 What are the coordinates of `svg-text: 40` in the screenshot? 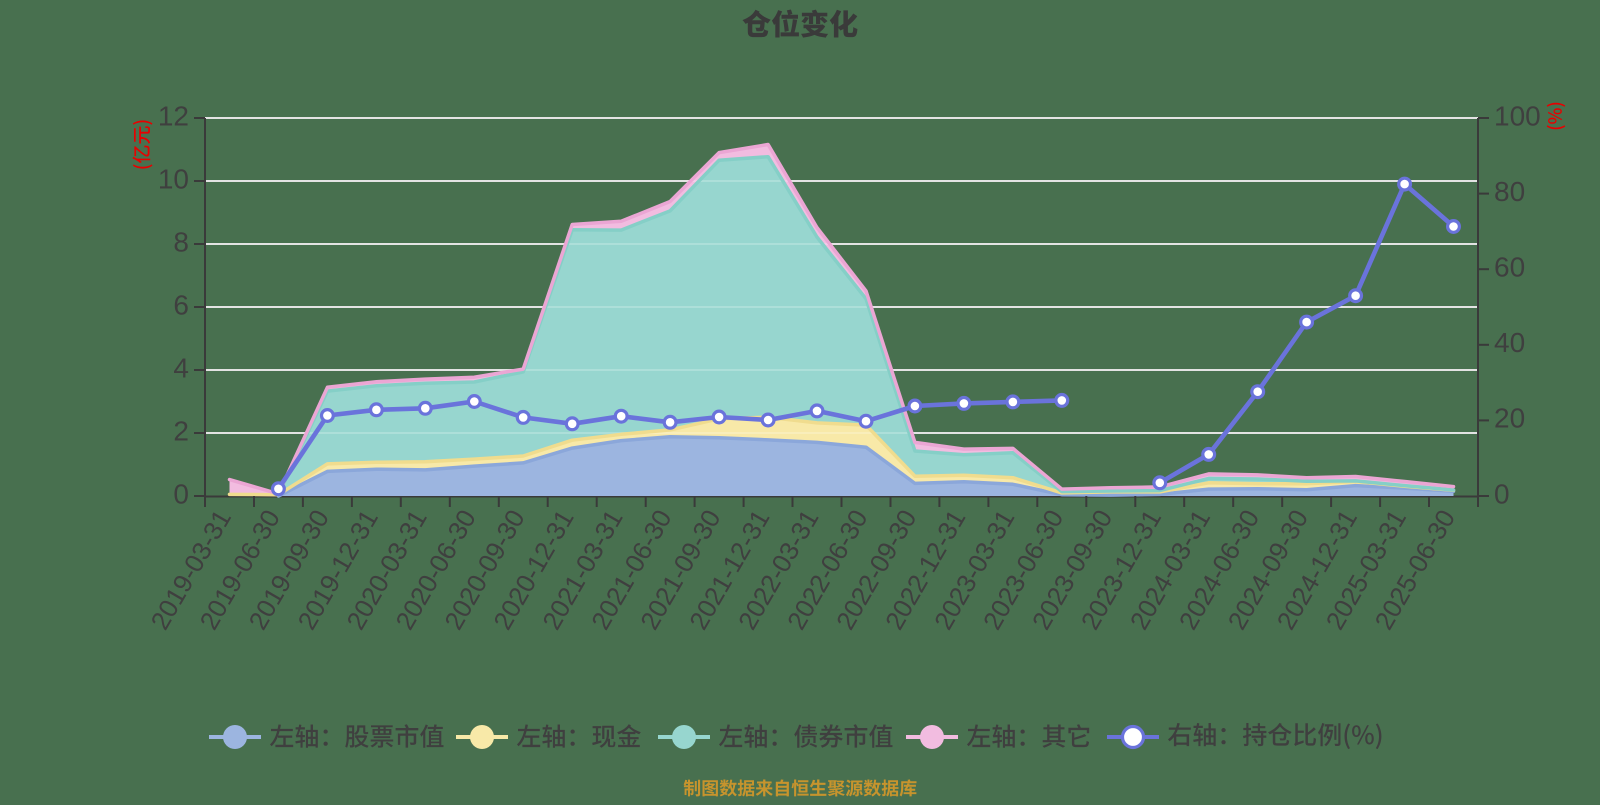 It's located at (1509, 342).